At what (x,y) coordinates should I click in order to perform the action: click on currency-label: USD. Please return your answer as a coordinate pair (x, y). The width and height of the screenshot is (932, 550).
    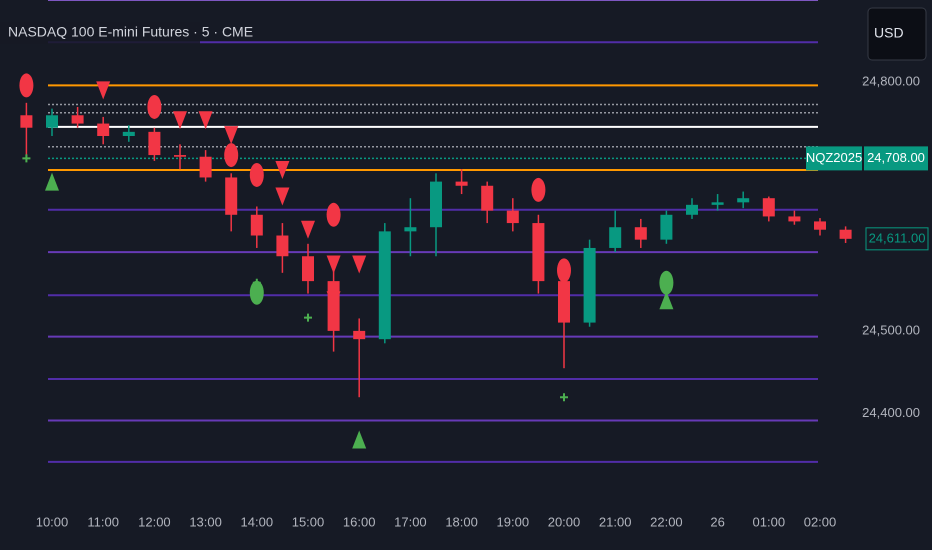
    Looking at the image, I should click on (889, 33).